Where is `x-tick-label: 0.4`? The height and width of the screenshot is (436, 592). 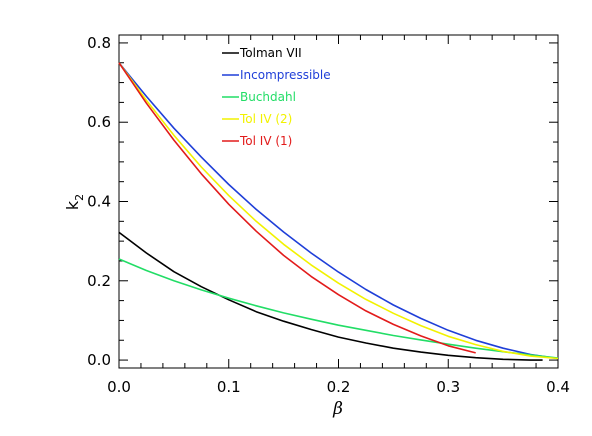 x-tick-label: 0.4 is located at coordinates (558, 387).